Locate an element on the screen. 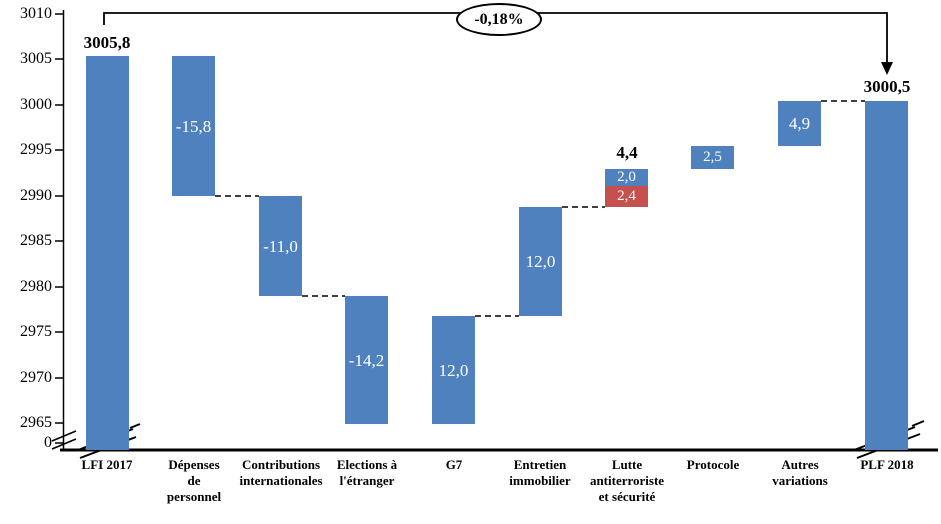 Image resolution: width=941 pixels, height=524 pixels. bar-value-label: 2,5 is located at coordinates (712, 157).